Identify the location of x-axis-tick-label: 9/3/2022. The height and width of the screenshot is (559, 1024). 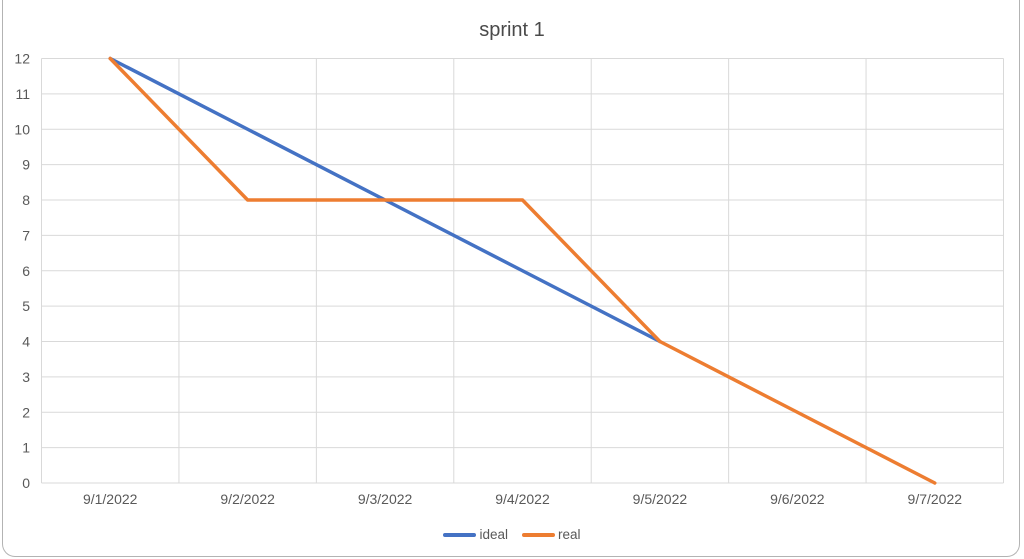
(385, 499).